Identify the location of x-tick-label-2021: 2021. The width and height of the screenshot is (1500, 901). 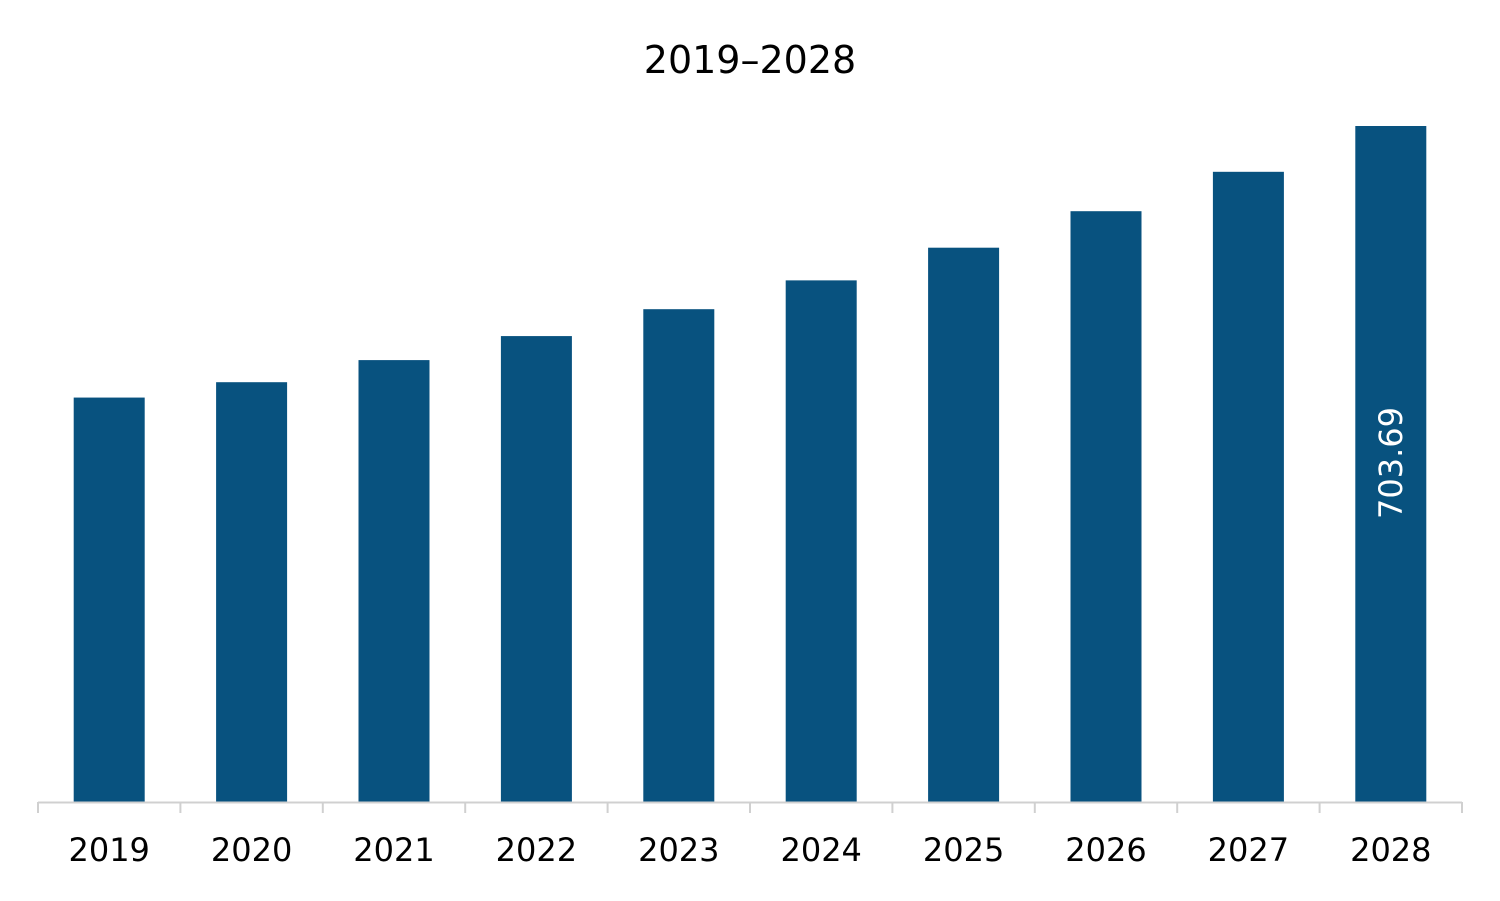
(393, 850).